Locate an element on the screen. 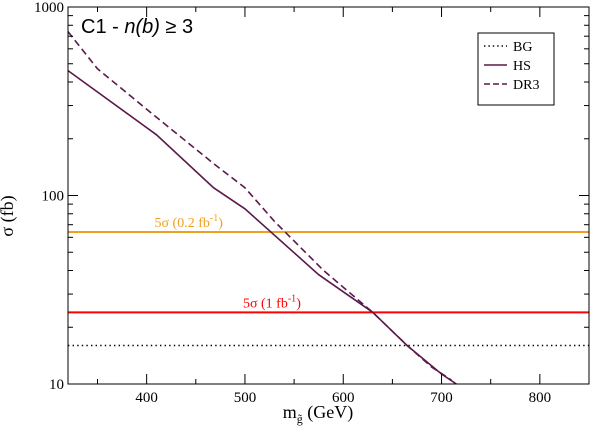 The width and height of the screenshot is (599, 431). x-tick-label: 600 is located at coordinates (343, 398).